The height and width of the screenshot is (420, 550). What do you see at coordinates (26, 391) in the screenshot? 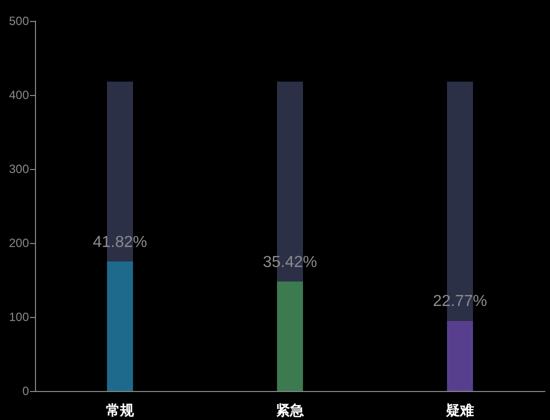
I see `y-tick-label: 0` at bounding box center [26, 391].